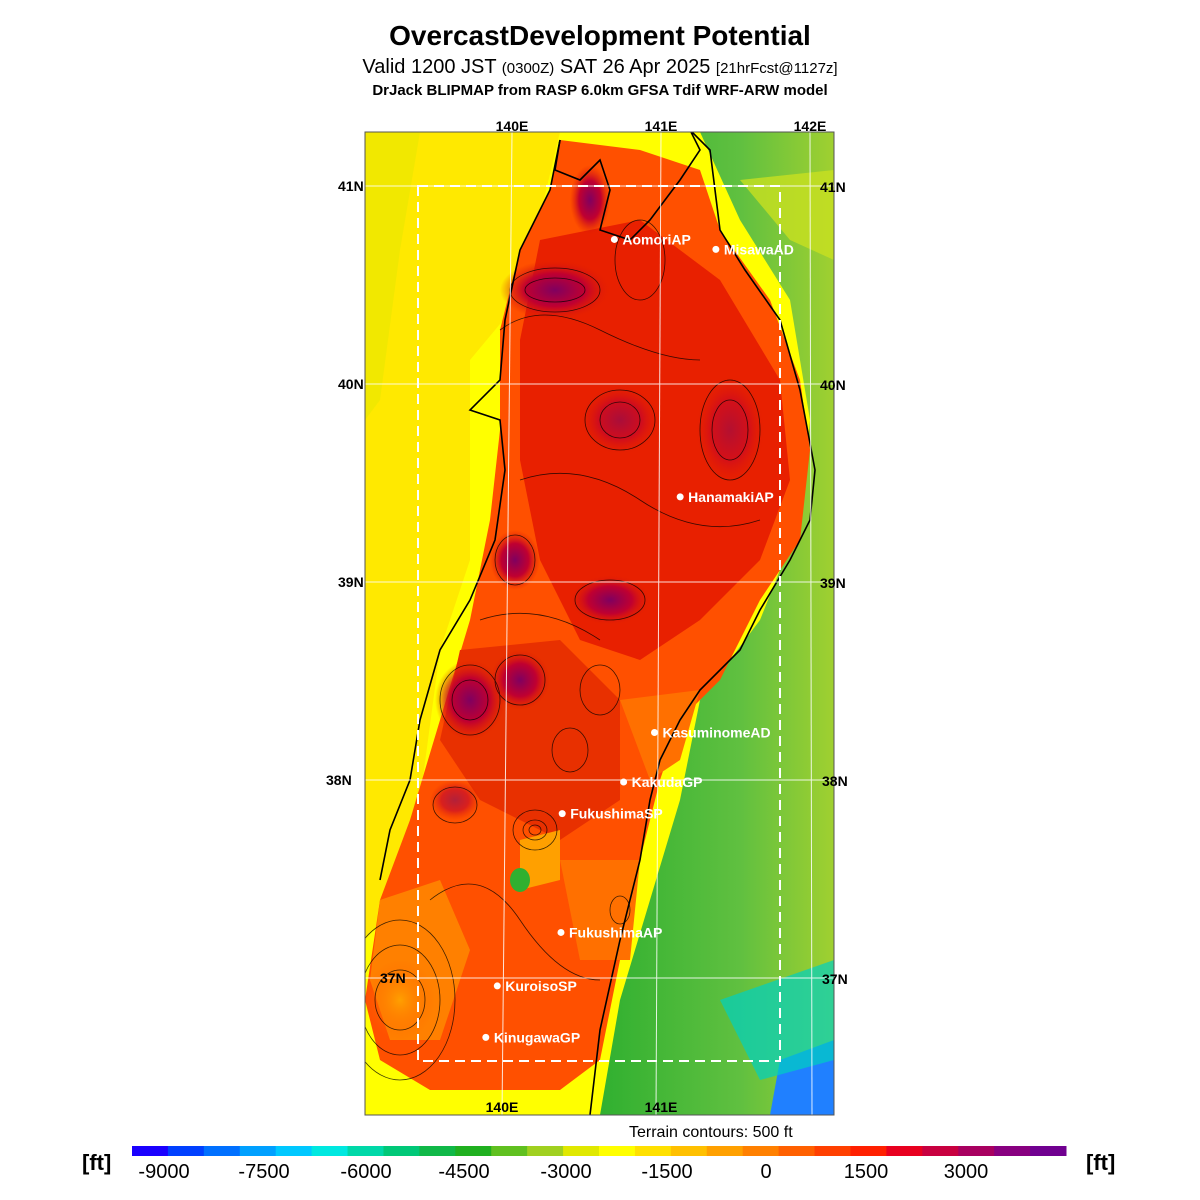 The image size is (1200, 1200). I want to click on valid-label: Valid 1200 JST, so click(429, 67).